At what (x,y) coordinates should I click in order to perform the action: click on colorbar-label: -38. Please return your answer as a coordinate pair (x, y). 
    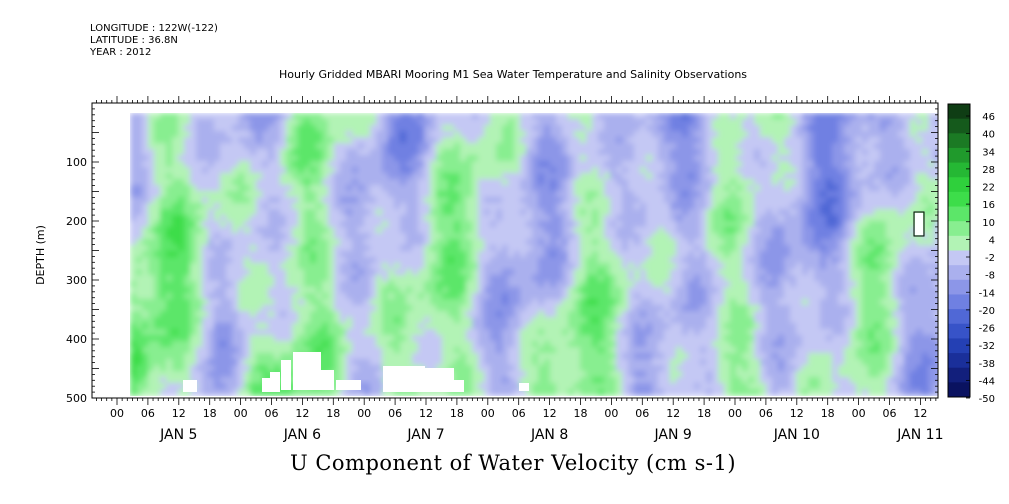
    Looking at the image, I should click on (987, 364).